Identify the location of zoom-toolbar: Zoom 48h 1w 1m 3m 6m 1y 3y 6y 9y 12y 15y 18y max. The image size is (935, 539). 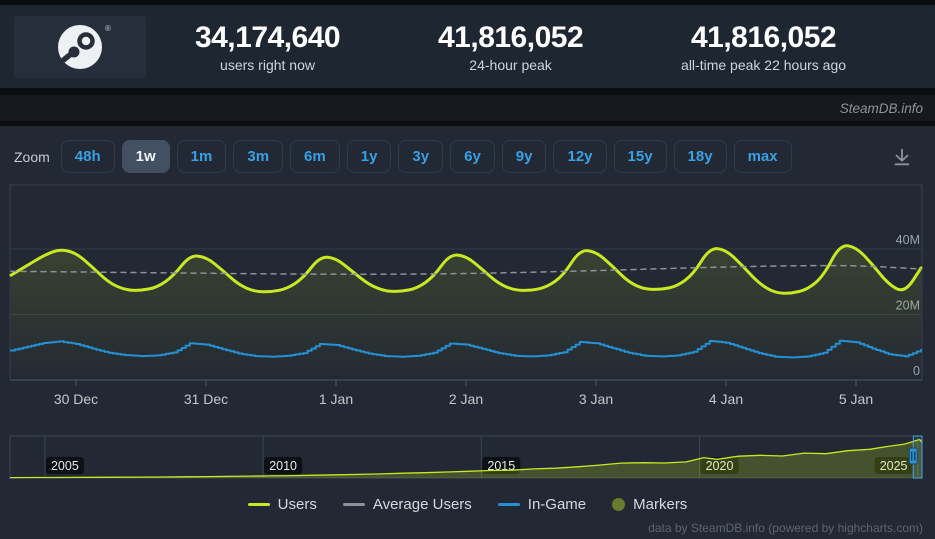
(467, 149).